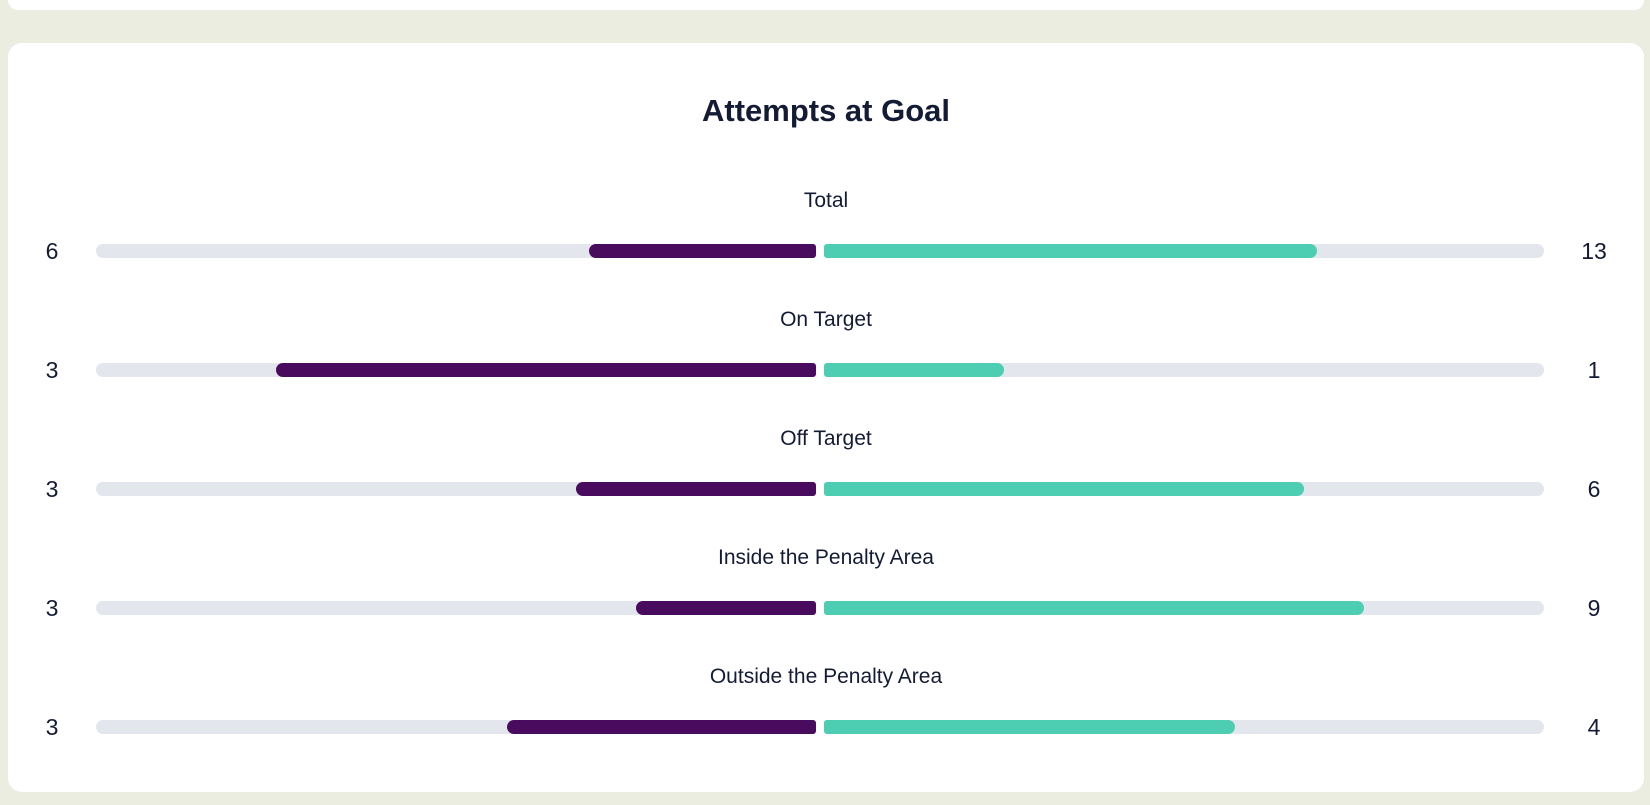 The image size is (1650, 805). Describe the element at coordinates (826, 5) in the screenshot. I see `previous-card-bottom-edge` at that location.